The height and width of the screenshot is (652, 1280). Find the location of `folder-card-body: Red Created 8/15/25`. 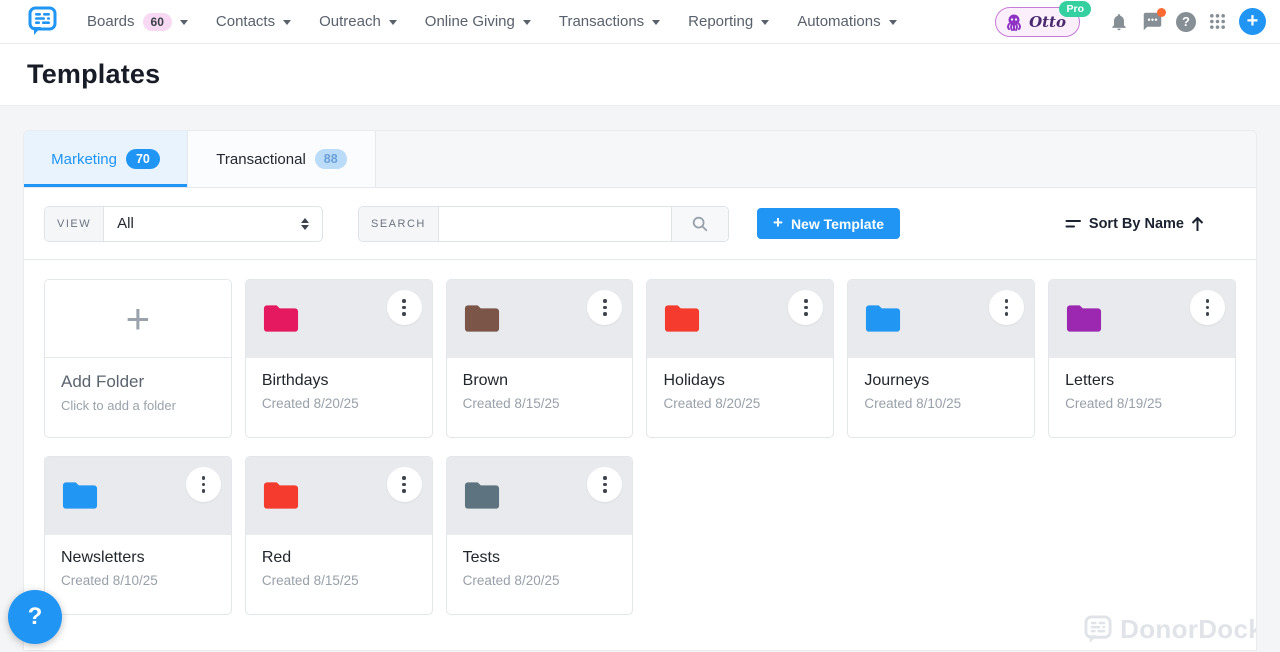

folder-card-body: Red Created 8/15/25 is located at coordinates (339, 561).